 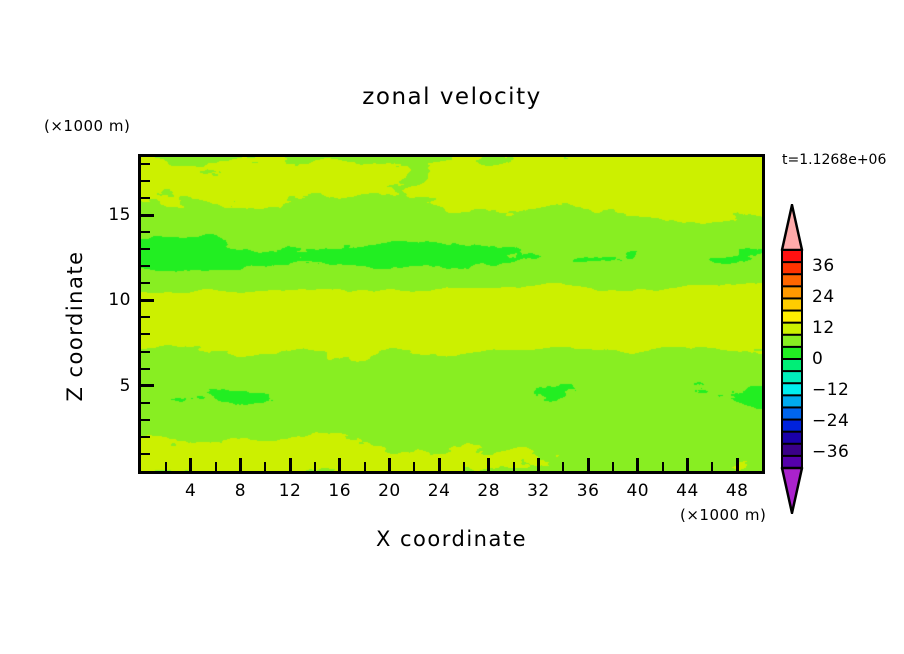 I want to click on y-axis-tick-label: 10, so click(x=119, y=300).